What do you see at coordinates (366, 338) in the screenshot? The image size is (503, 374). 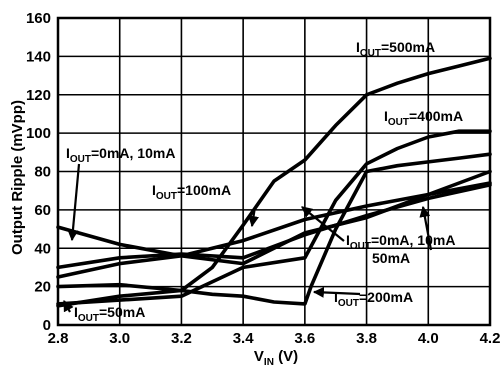 I see `x-tick-label: 3.8` at bounding box center [366, 338].